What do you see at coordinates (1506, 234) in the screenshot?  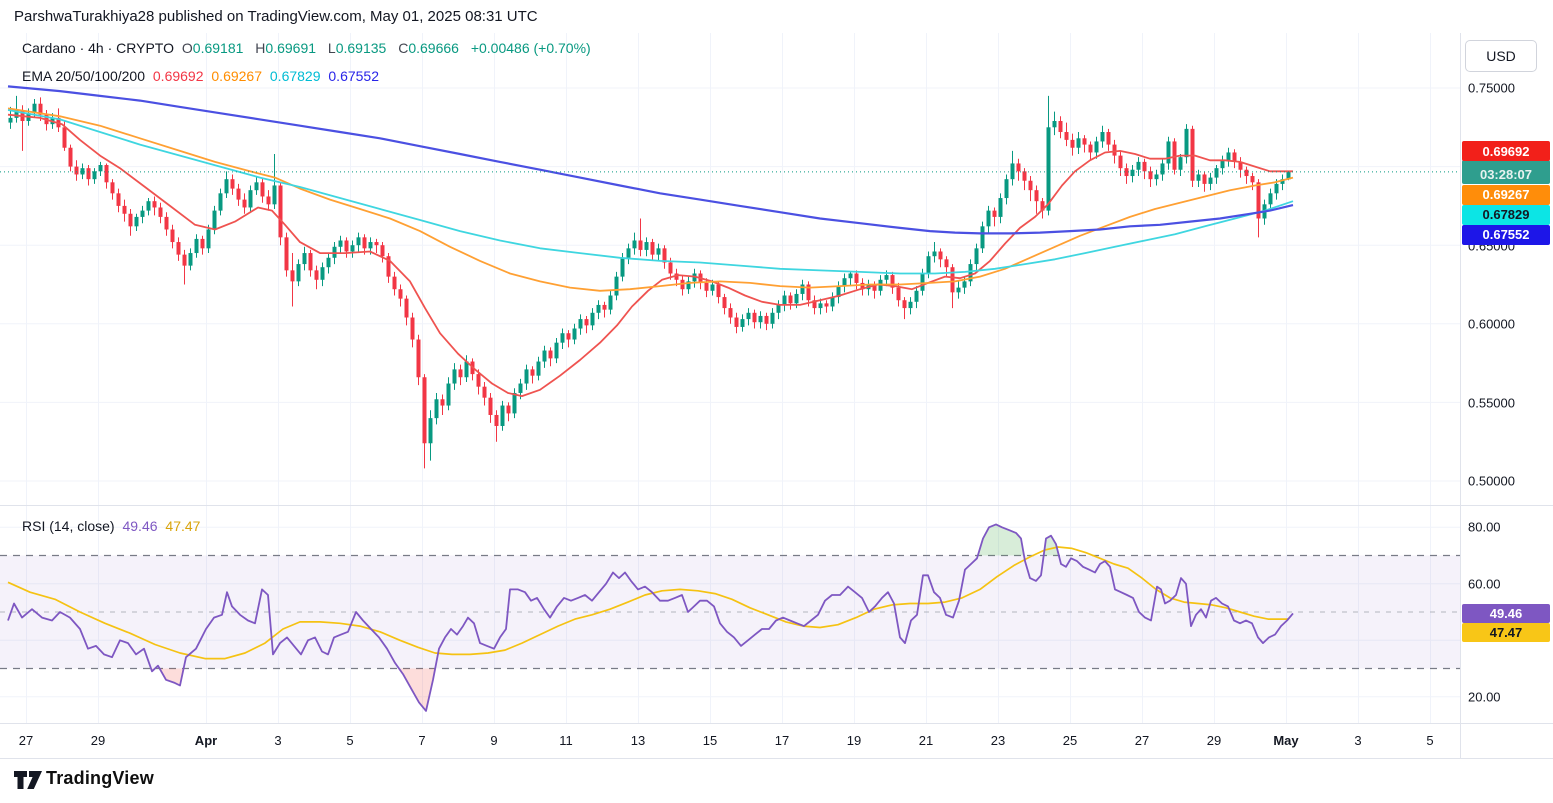 I see `ema200-price-badge: 0.67552` at bounding box center [1506, 234].